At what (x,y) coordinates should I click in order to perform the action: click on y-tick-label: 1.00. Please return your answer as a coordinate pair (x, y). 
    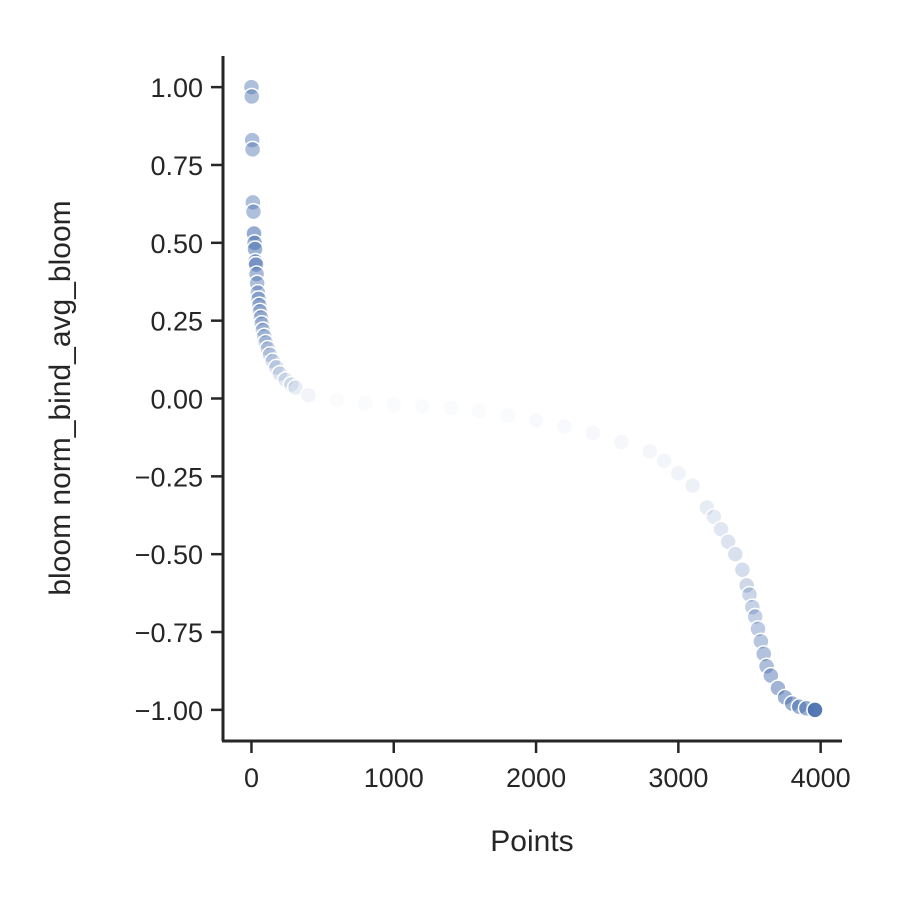
    Looking at the image, I should click on (176, 88).